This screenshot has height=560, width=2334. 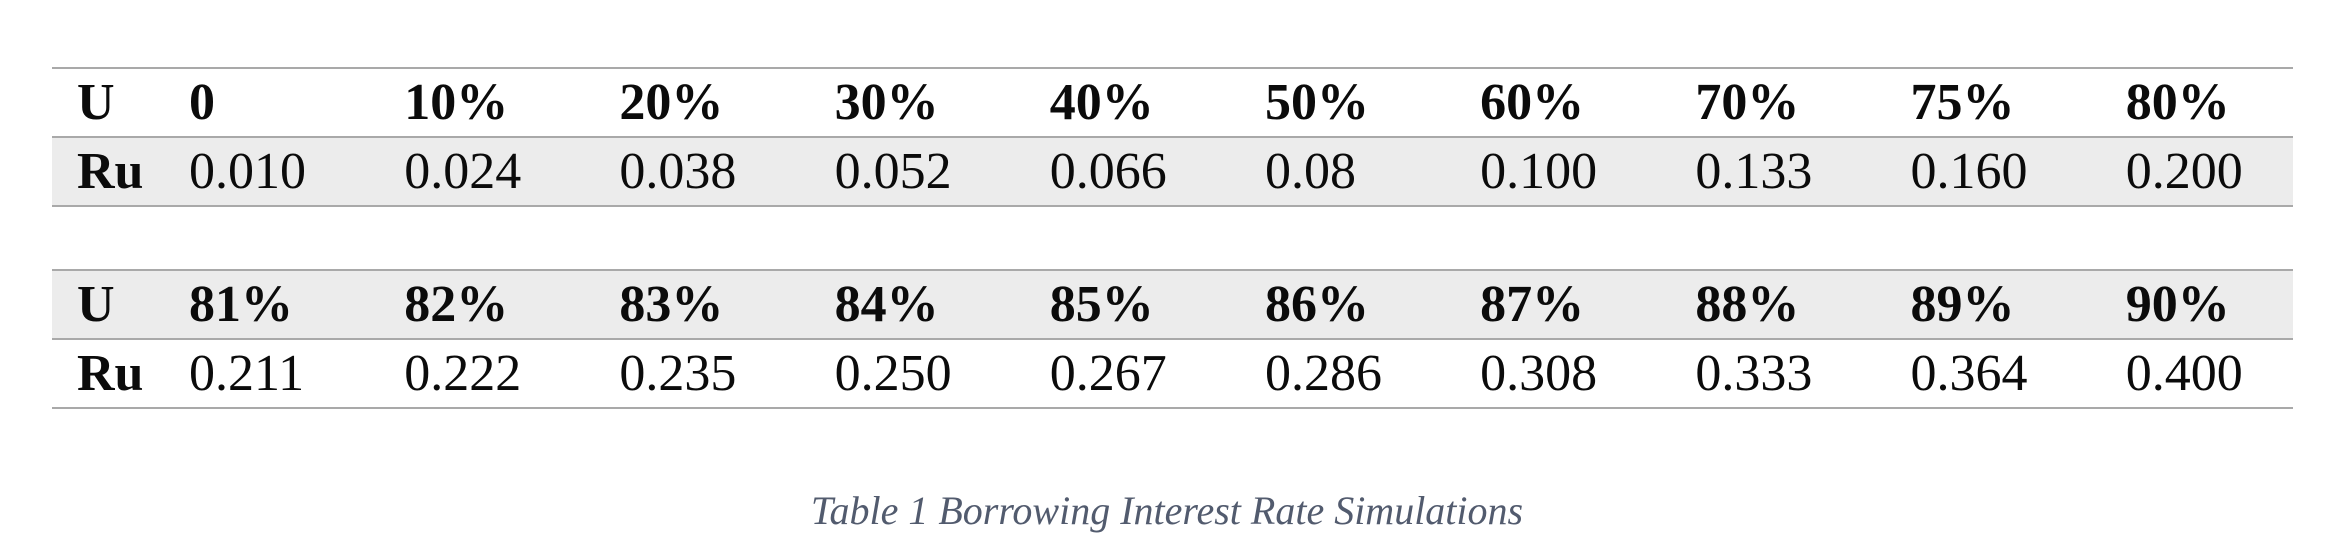 I want to click on table1-u-value: 75%, so click(x=1962, y=102).